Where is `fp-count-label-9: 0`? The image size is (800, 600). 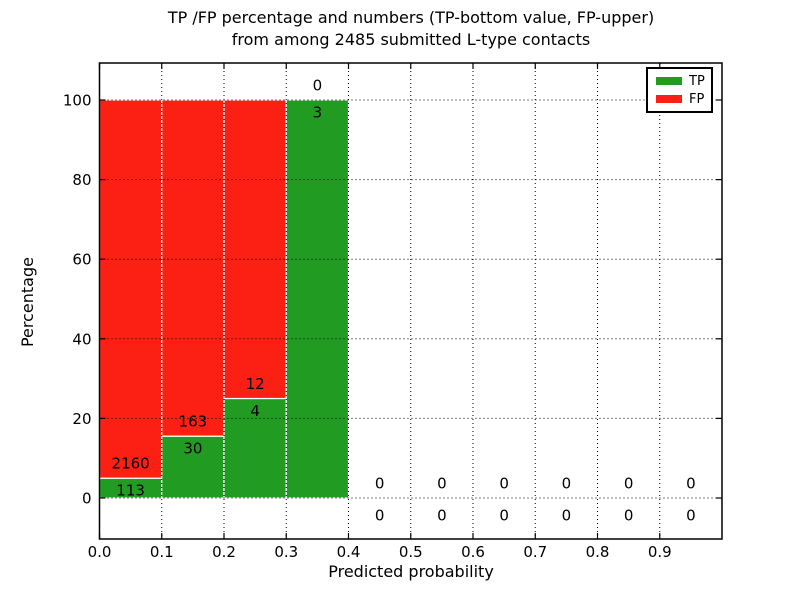
fp-count-label-9: 0 is located at coordinates (691, 484).